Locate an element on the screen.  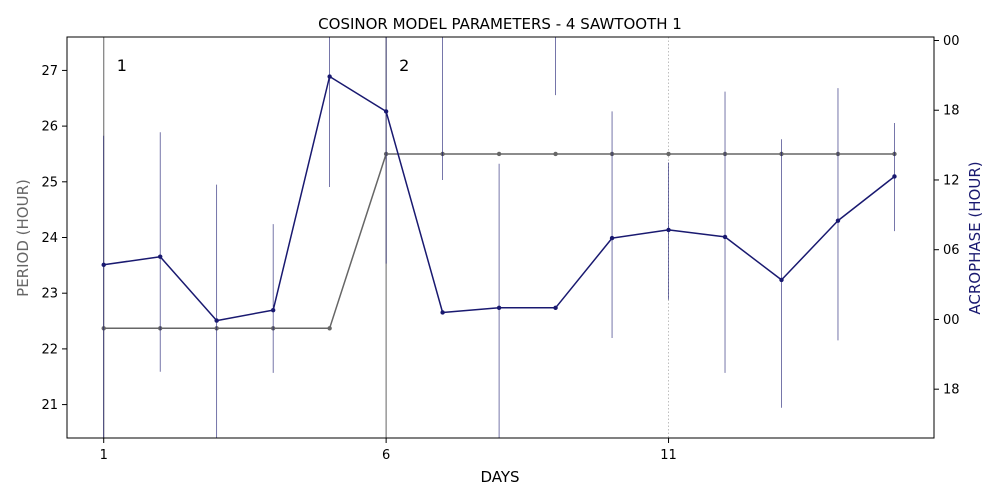
x-axis-label: DAYS is located at coordinates (499, 477).